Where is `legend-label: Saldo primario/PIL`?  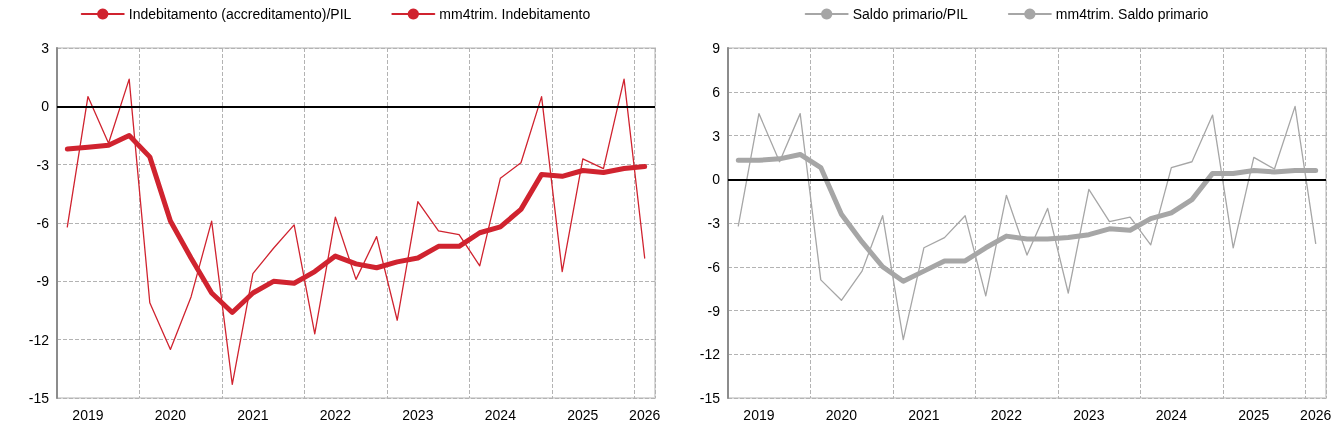
legend-label: Saldo primario/PIL is located at coordinates (910, 14).